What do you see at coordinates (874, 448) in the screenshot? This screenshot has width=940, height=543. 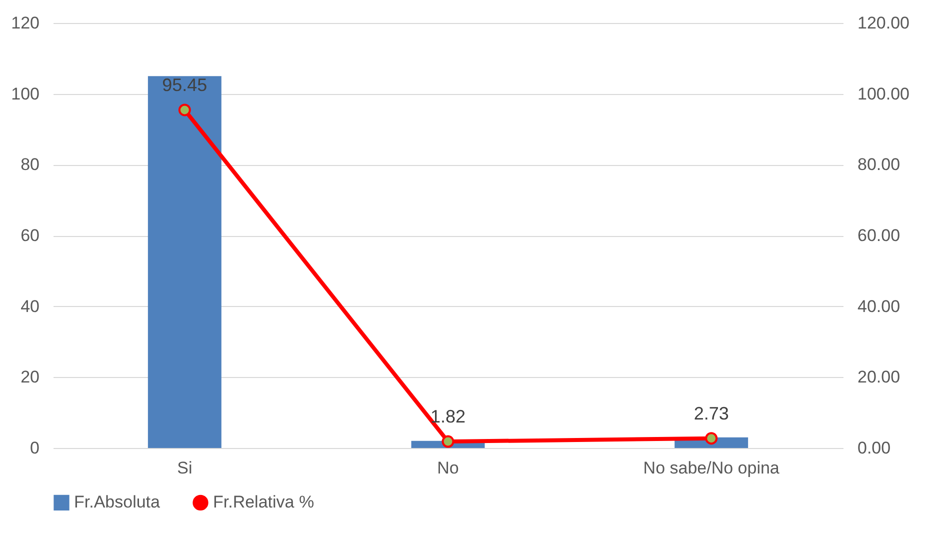 I see `y2-tick-label: 0.00` at bounding box center [874, 448].